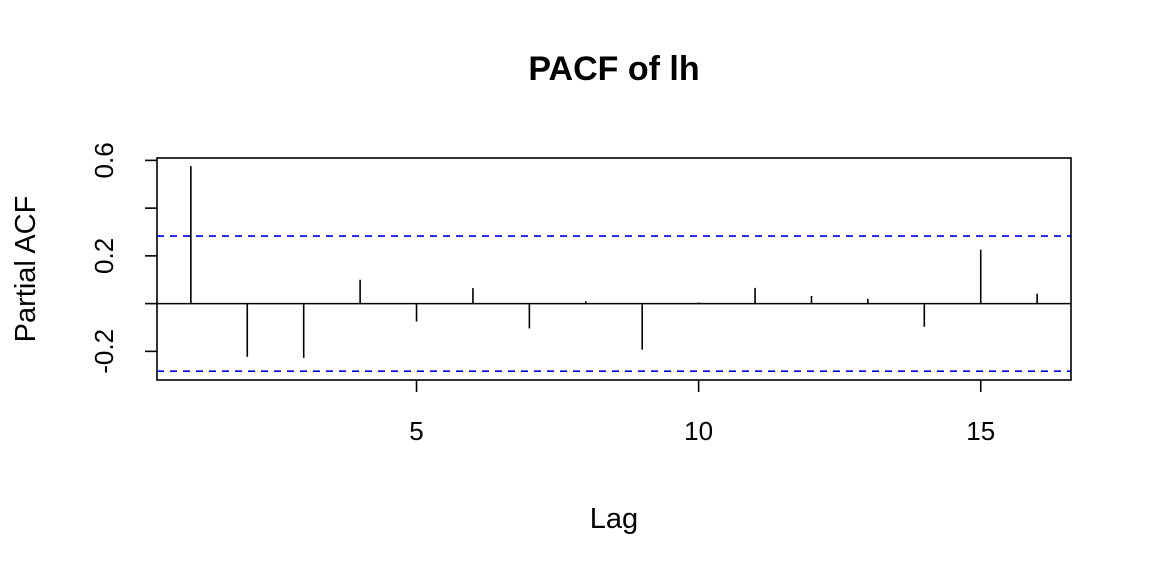 The height and width of the screenshot is (576, 1152). I want to click on x-tick-label-15: 15, so click(980, 431).